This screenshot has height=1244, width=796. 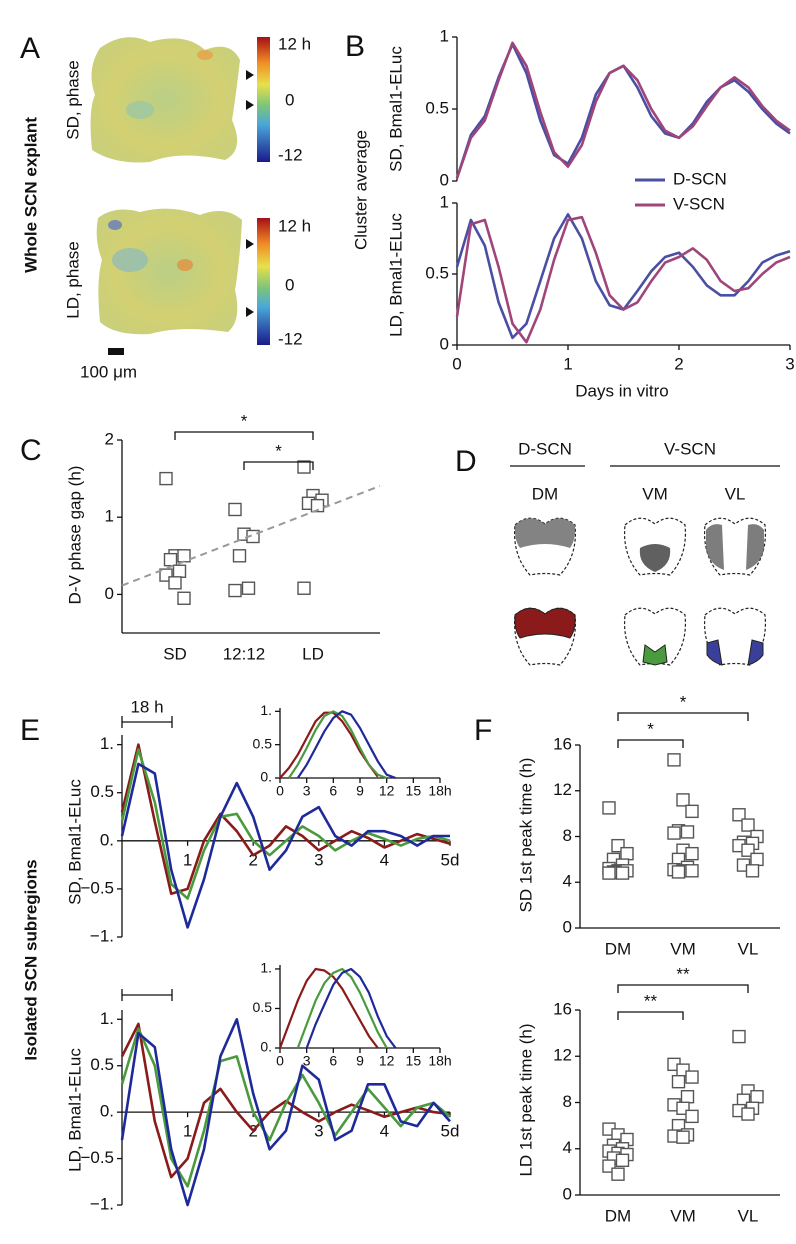 I want to click on y-tick-label: −1., so click(x=102, y=1203).